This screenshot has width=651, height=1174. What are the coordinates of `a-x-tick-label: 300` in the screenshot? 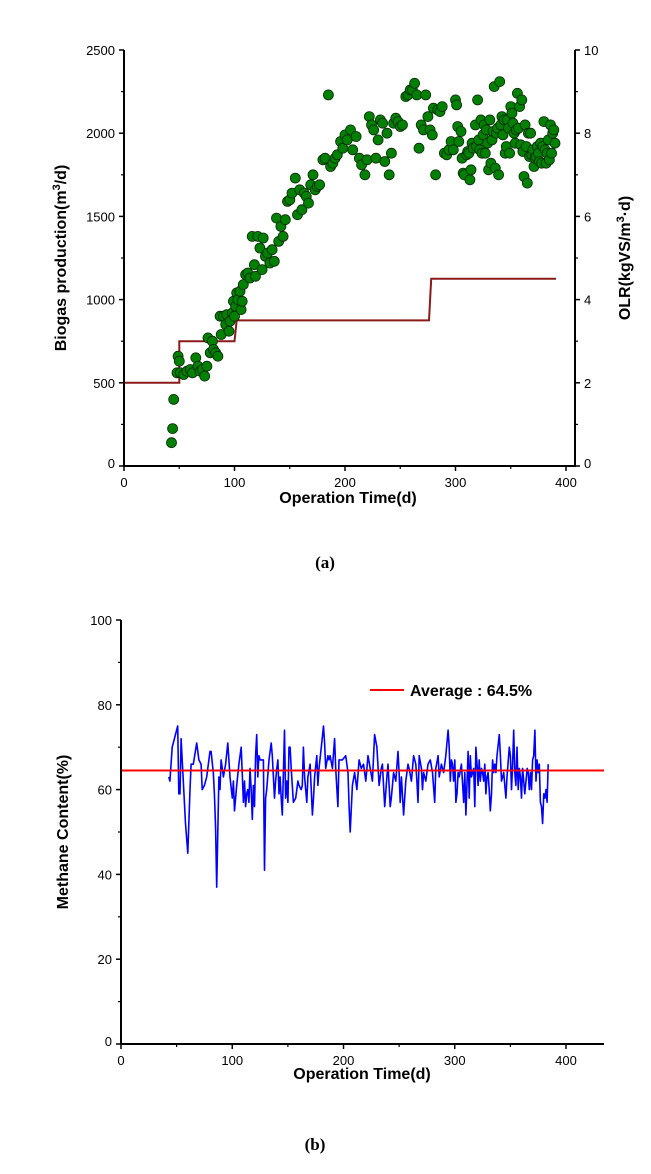 It's located at (456, 482).